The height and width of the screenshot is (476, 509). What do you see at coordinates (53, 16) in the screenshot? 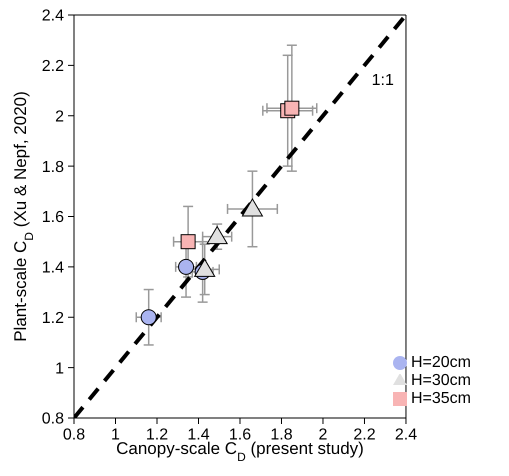
I see `y-tick-label: 2.4` at bounding box center [53, 16].